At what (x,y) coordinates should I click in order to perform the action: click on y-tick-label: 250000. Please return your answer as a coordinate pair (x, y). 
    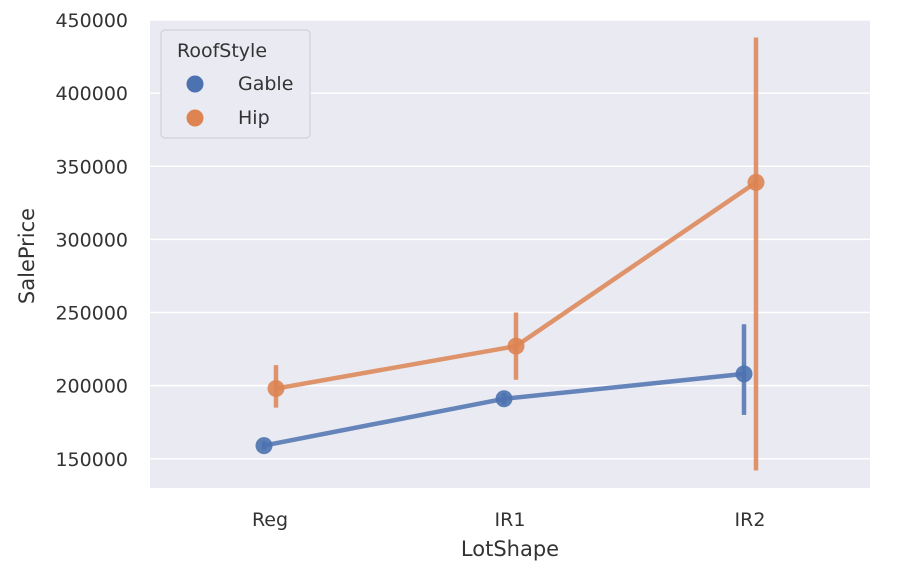
    Looking at the image, I should click on (91, 314).